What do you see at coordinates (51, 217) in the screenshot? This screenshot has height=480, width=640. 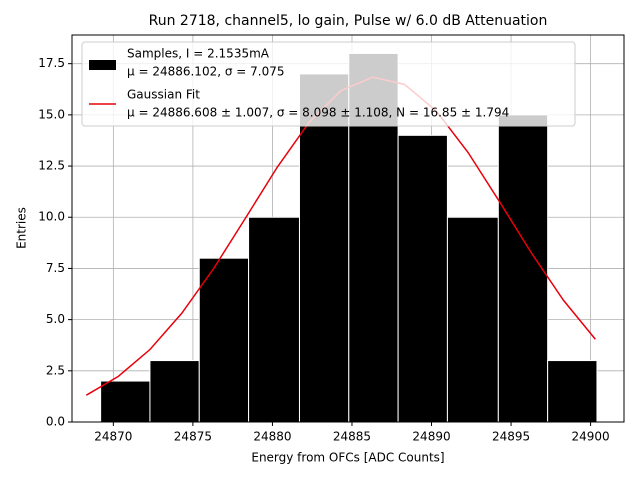 I see `y-tick-label: 10.0` at bounding box center [51, 217].